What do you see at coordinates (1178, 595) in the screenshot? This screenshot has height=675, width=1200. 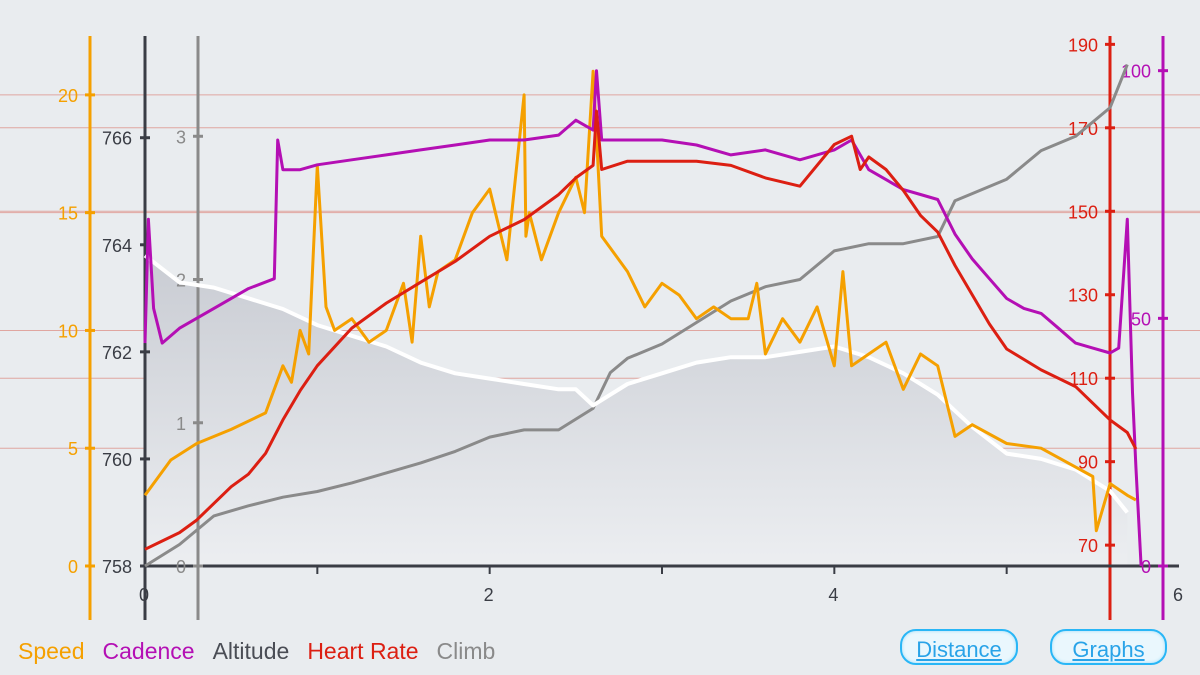 I see `x-tick-label-6: 6` at bounding box center [1178, 595].